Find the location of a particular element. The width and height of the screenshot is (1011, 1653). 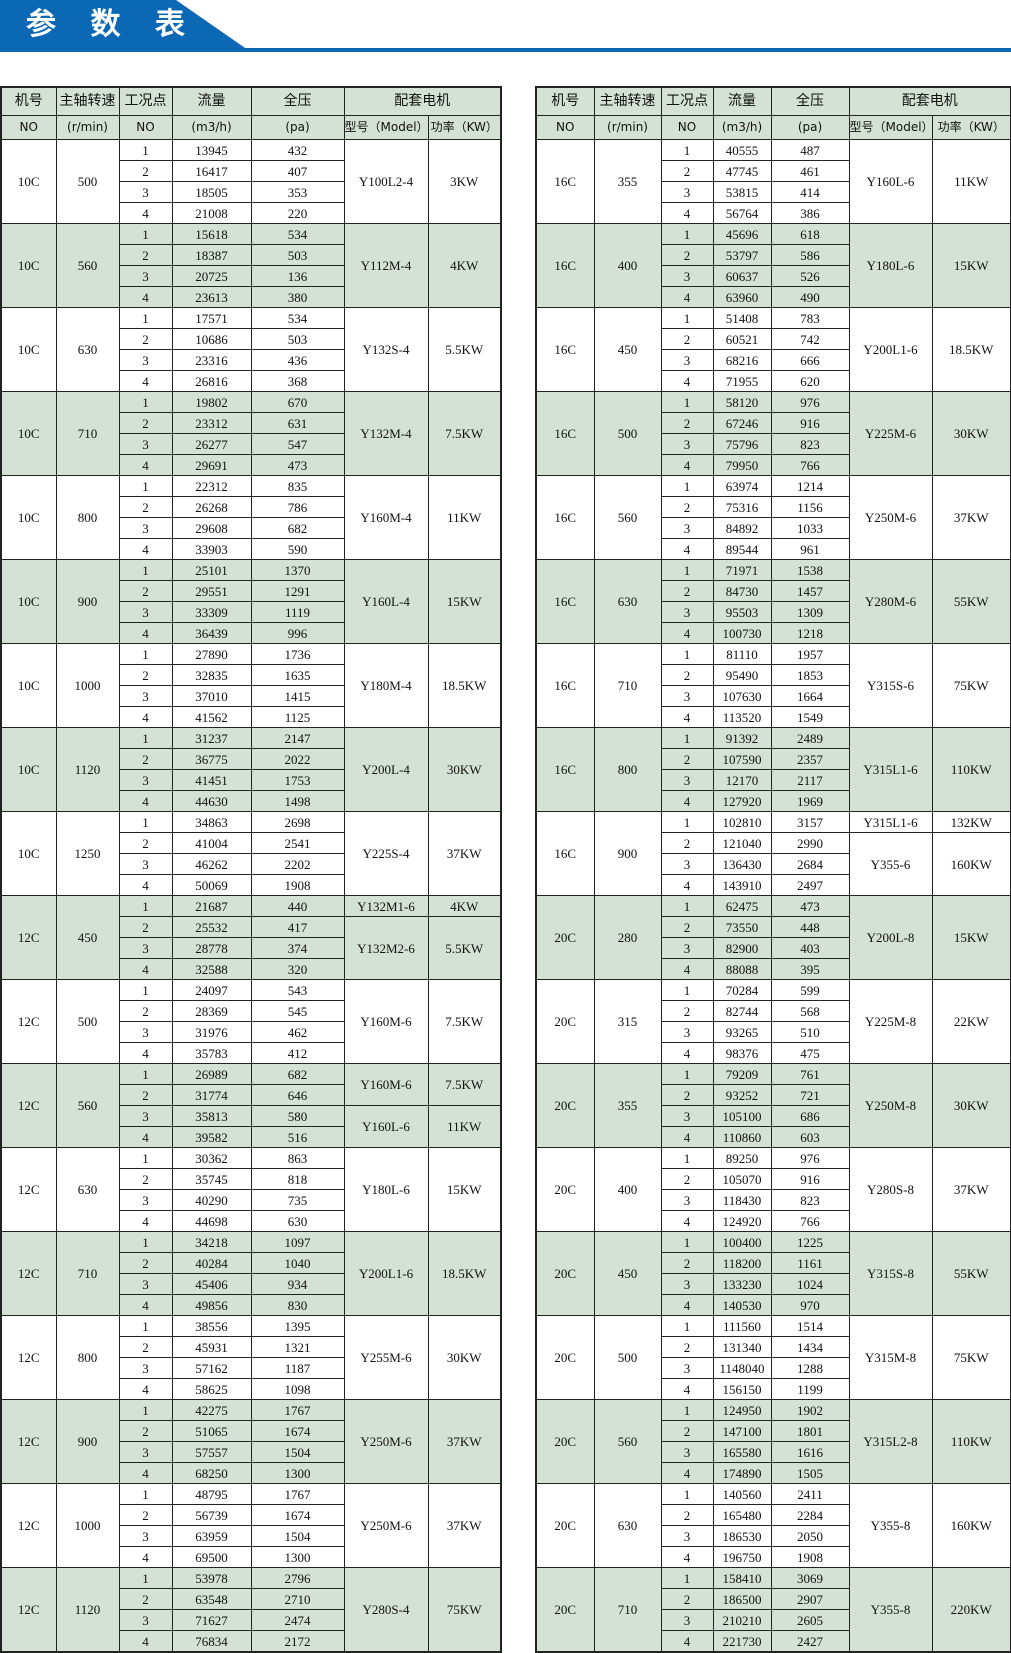

flow-cell: 82744 is located at coordinates (742, 1011).